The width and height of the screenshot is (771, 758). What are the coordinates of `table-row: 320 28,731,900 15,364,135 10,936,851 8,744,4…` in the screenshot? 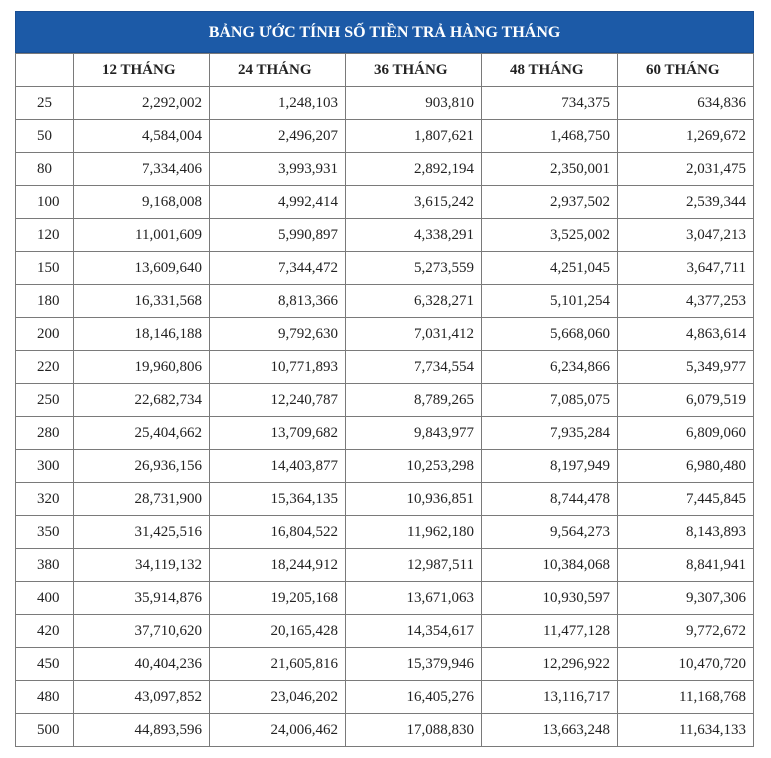 It's located at (384, 499).